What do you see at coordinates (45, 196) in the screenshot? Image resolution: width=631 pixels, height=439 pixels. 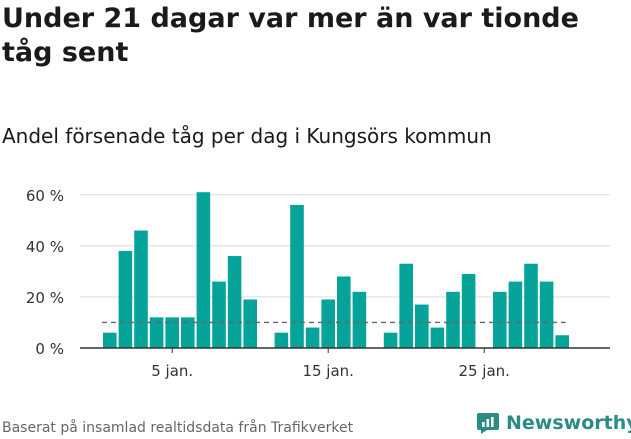 I see `y-tick-label: 60 %` at bounding box center [45, 196].